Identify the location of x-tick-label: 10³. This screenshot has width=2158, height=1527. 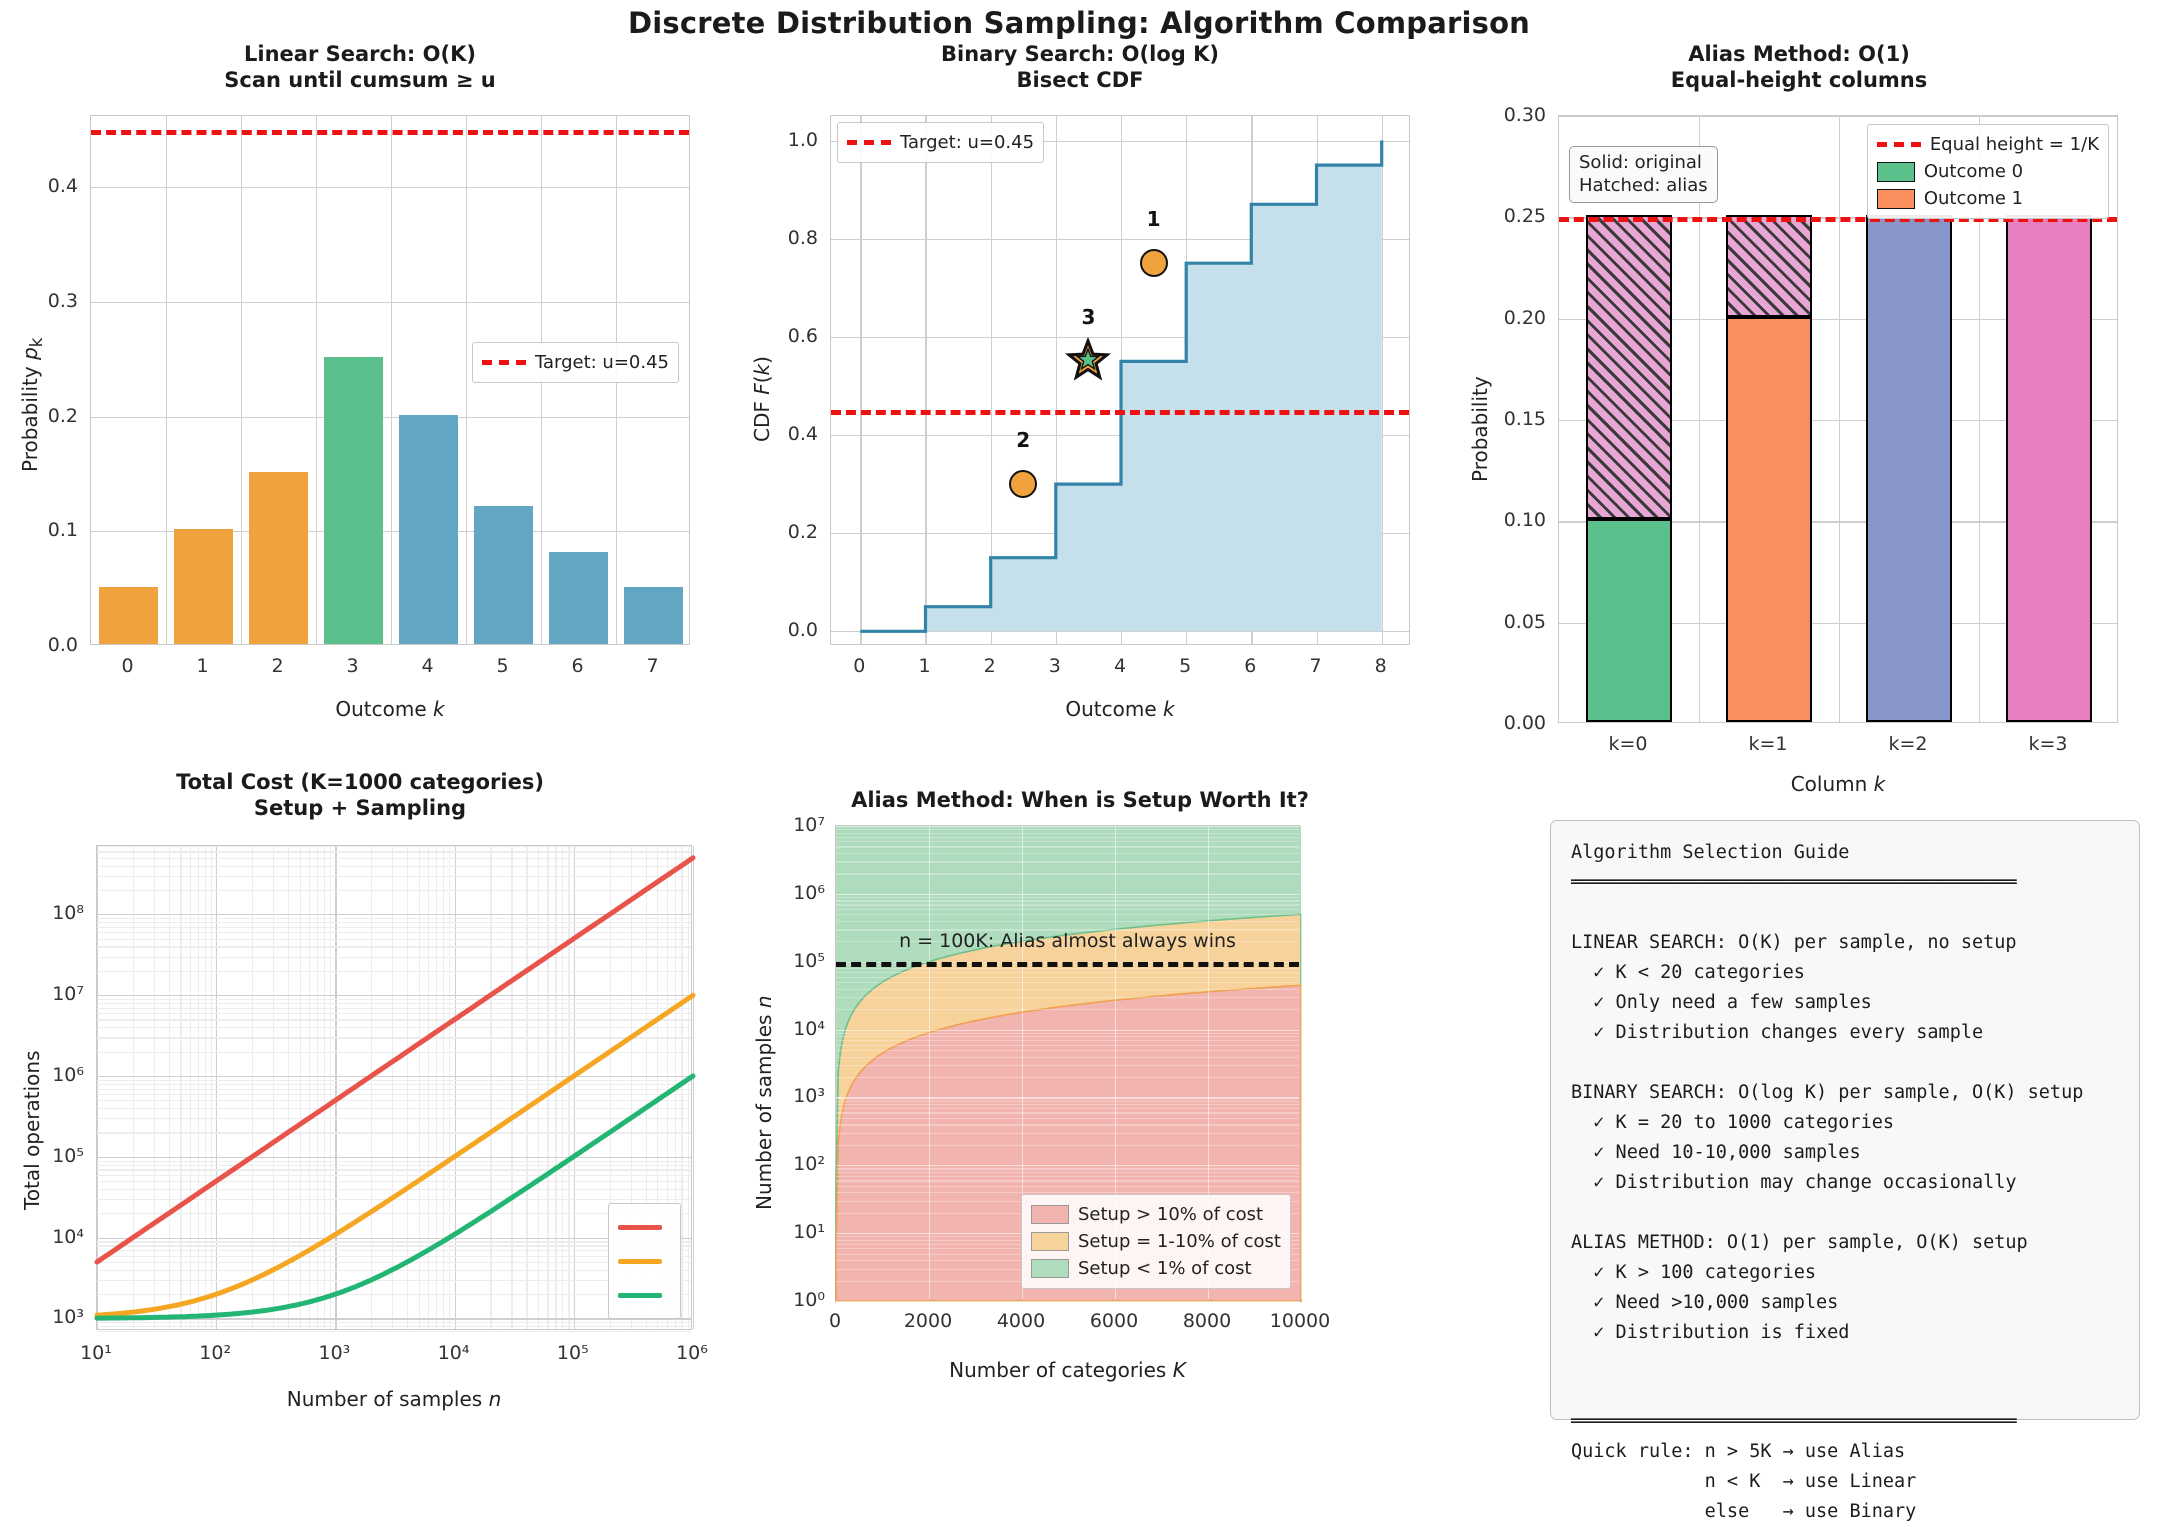
(334, 1353).